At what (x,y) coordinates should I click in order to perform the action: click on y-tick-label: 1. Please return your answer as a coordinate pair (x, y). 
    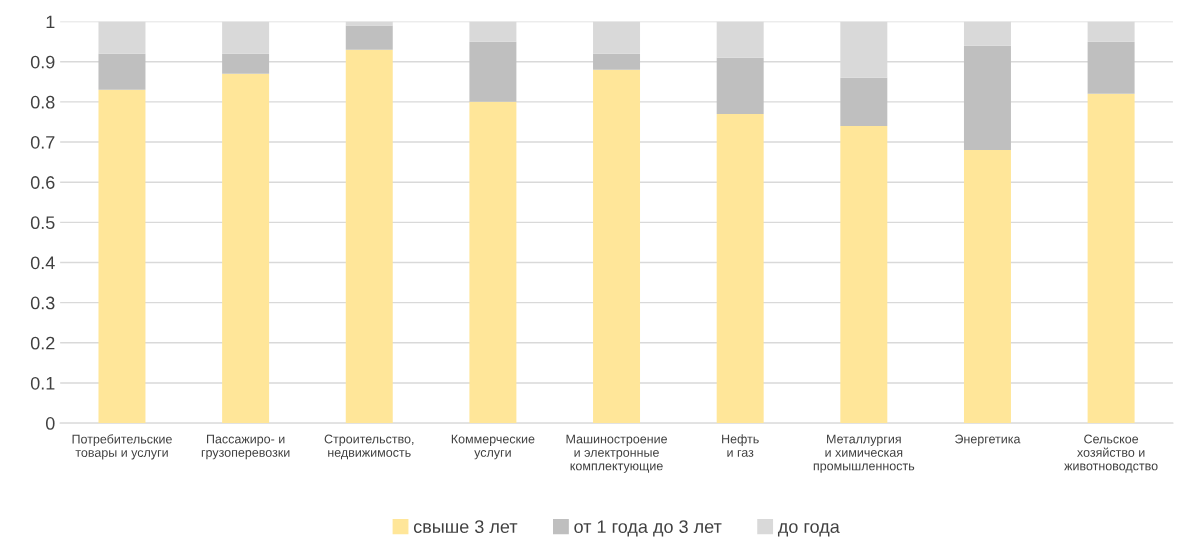
    Looking at the image, I should click on (50, 22).